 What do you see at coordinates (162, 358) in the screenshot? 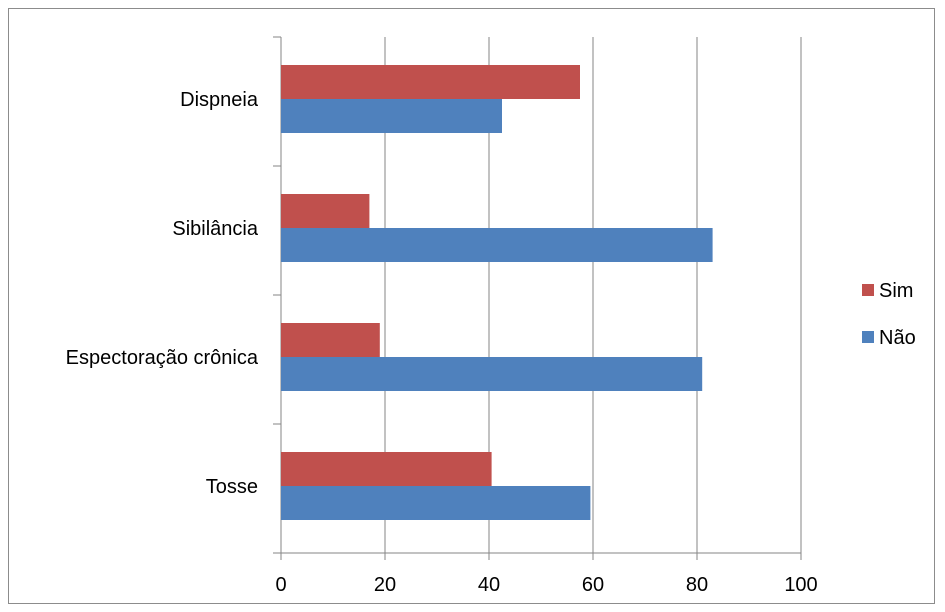
I see `category-label: Espectoração crônica` at bounding box center [162, 358].